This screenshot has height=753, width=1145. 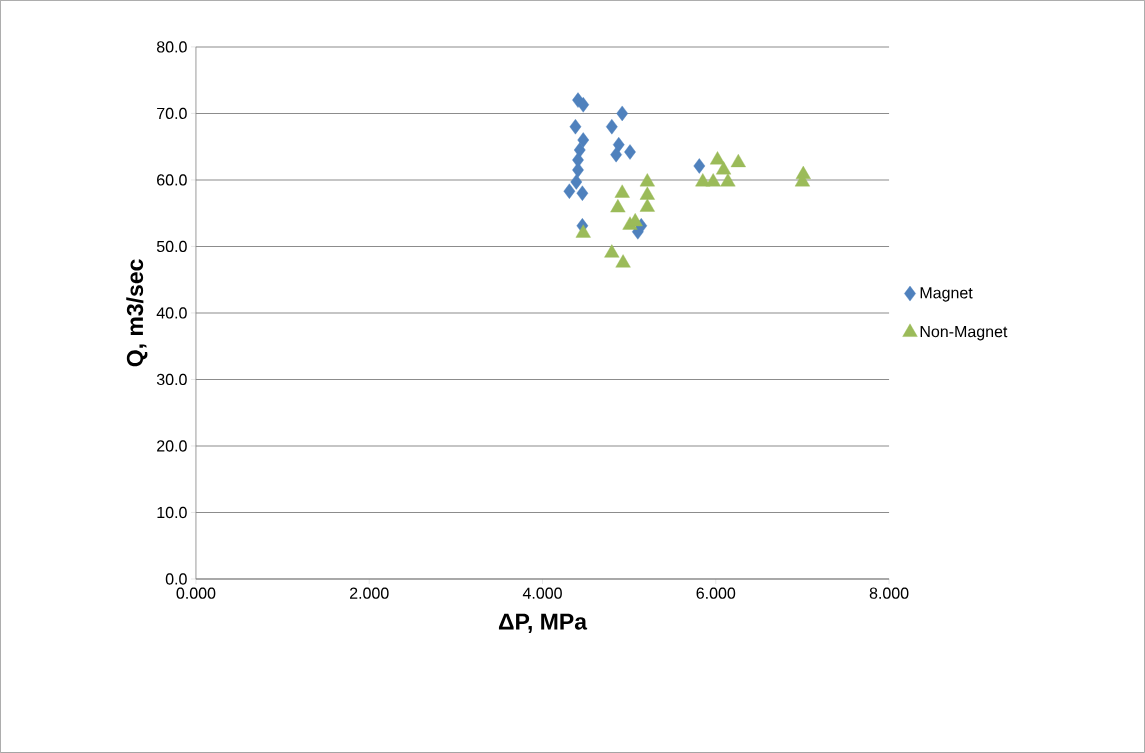 What do you see at coordinates (542, 593) in the screenshot?
I see `x-tick-label: 4.000` at bounding box center [542, 593].